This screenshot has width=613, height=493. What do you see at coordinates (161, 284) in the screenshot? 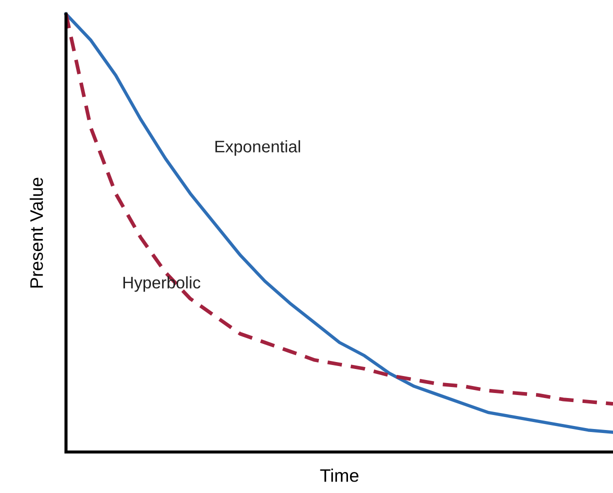
I see `series-label: Hyperbolic` at bounding box center [161, 284].